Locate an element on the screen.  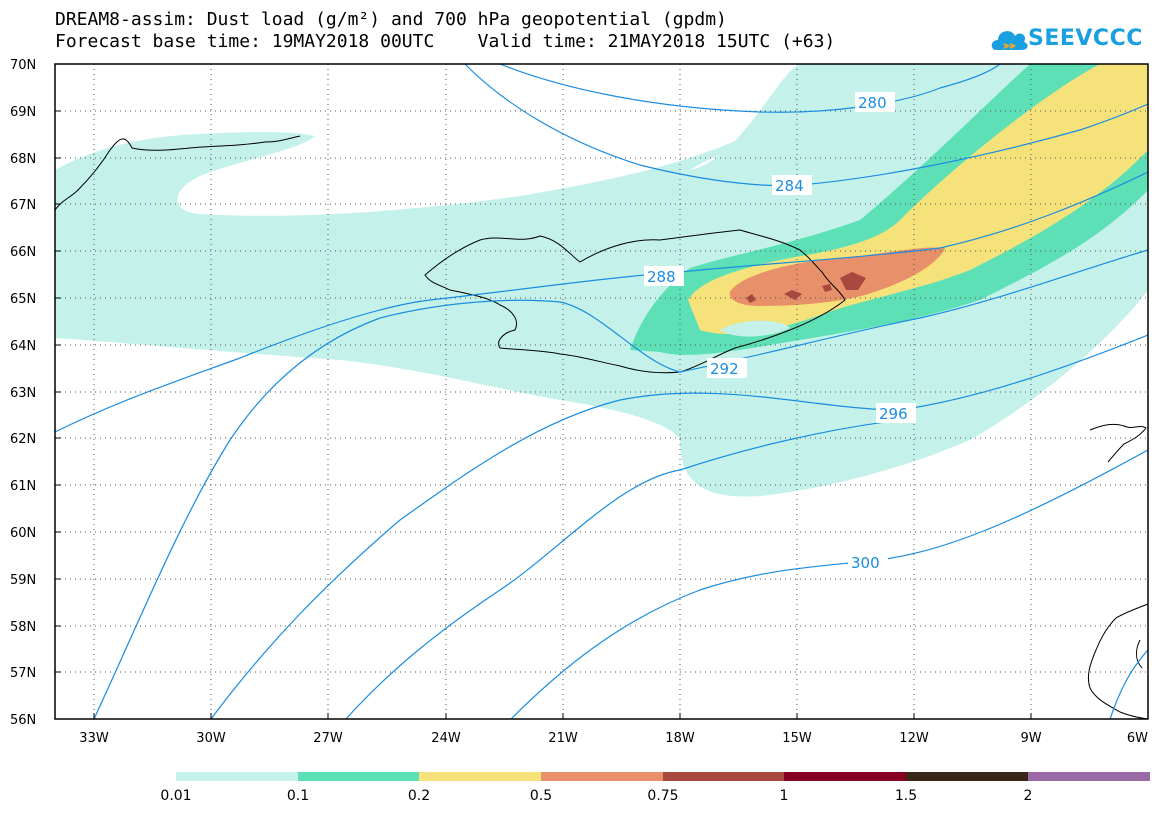
lon-labels: 33W 30W 27W 24W 21W 18W 15W 12W 9W 6W is located at coordinates (613, 738).